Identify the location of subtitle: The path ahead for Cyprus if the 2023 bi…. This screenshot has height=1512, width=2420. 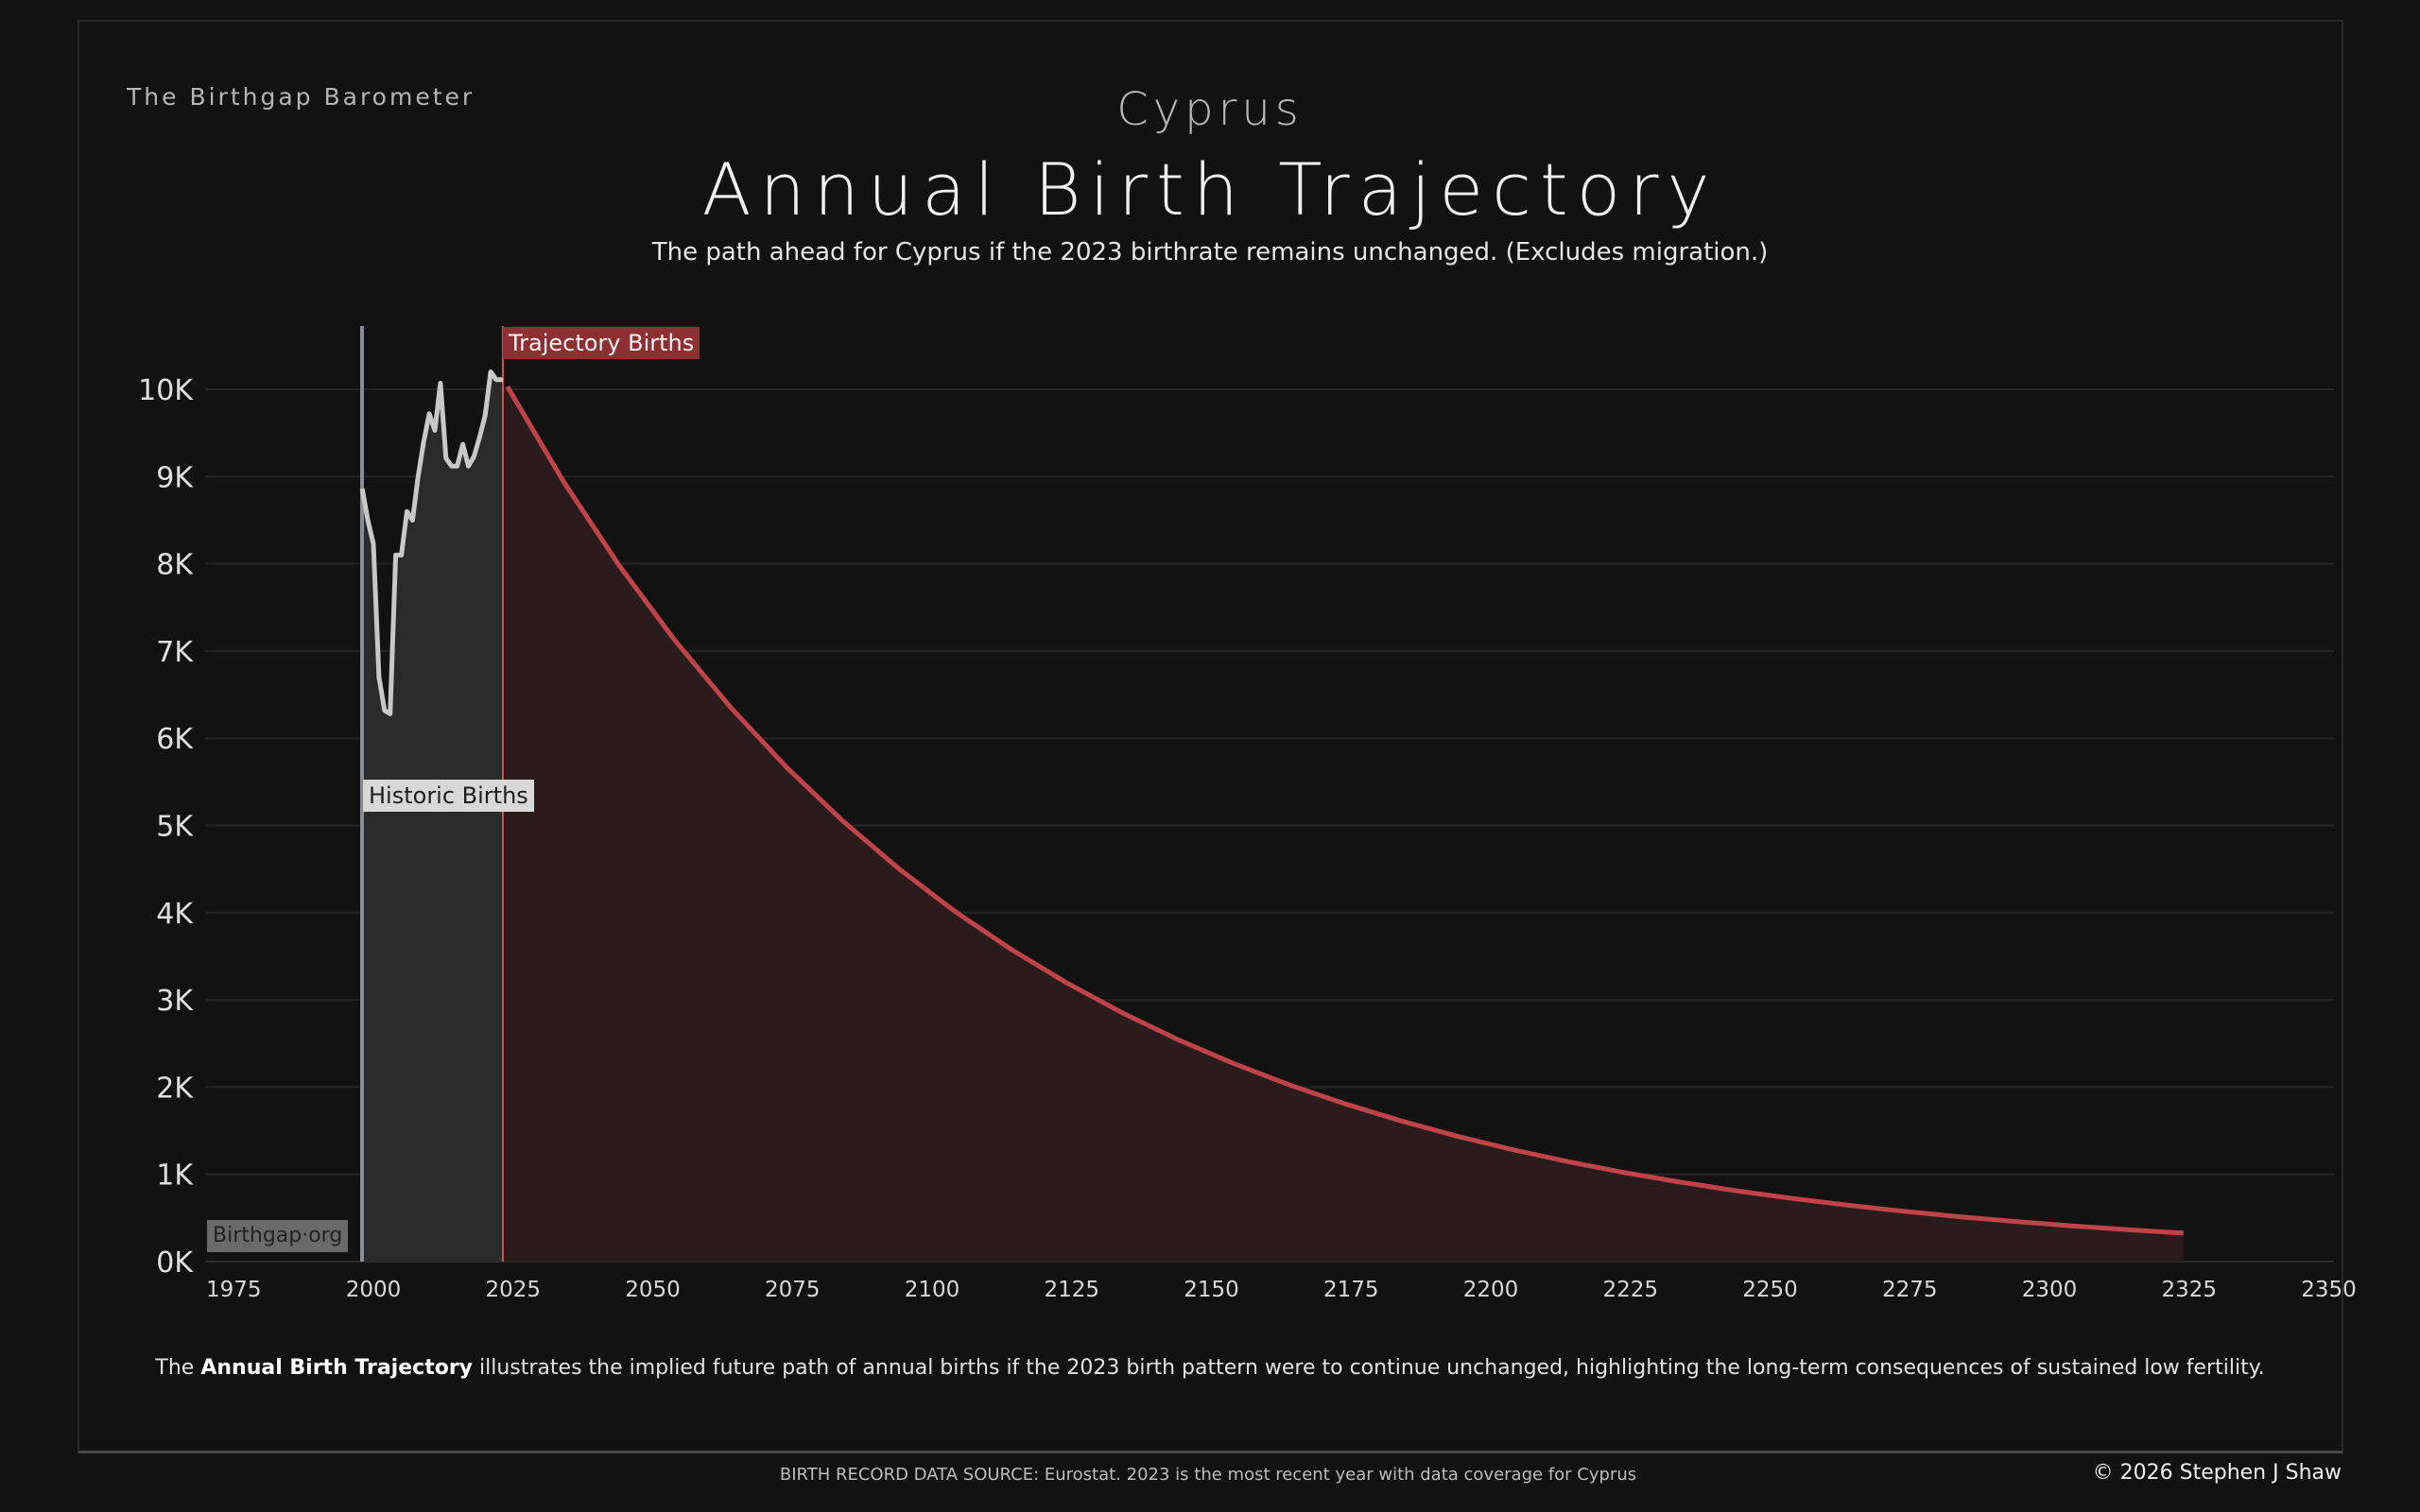
(1210, 252).